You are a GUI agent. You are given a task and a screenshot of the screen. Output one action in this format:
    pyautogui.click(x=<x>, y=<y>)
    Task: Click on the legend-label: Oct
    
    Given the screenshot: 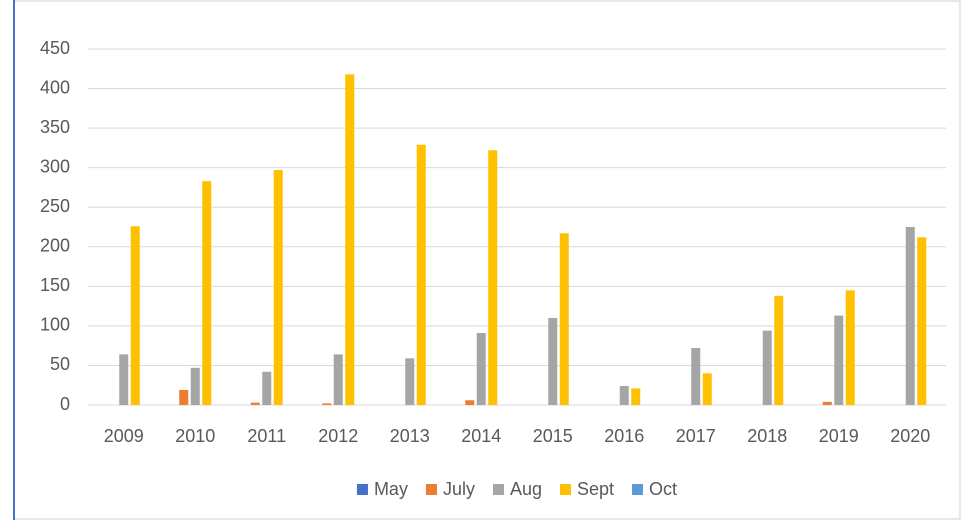 What is the action you would take?
    pyautogui.click(x=663, y=489)
    